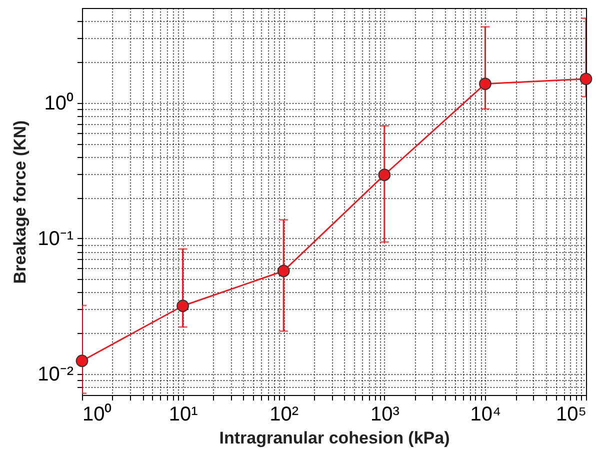 The width and height of the screenshot is (606, 450). I want to click on y-tick-label: 10⁰, so click(59, 102).